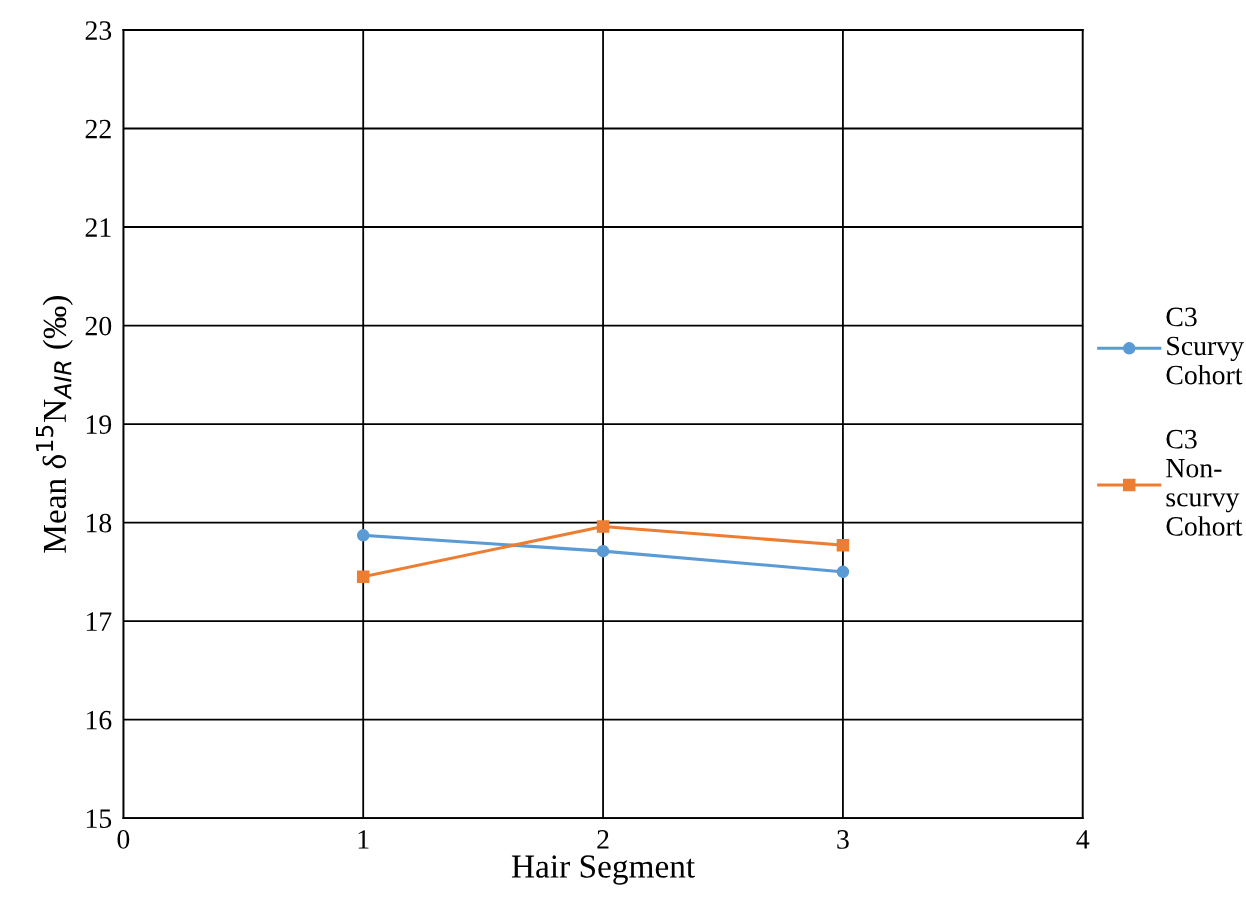  What do you see at coordinates (99, 819) in the screenshot?
I see `y-tick-label: 15` at bounding box center [99, 819].